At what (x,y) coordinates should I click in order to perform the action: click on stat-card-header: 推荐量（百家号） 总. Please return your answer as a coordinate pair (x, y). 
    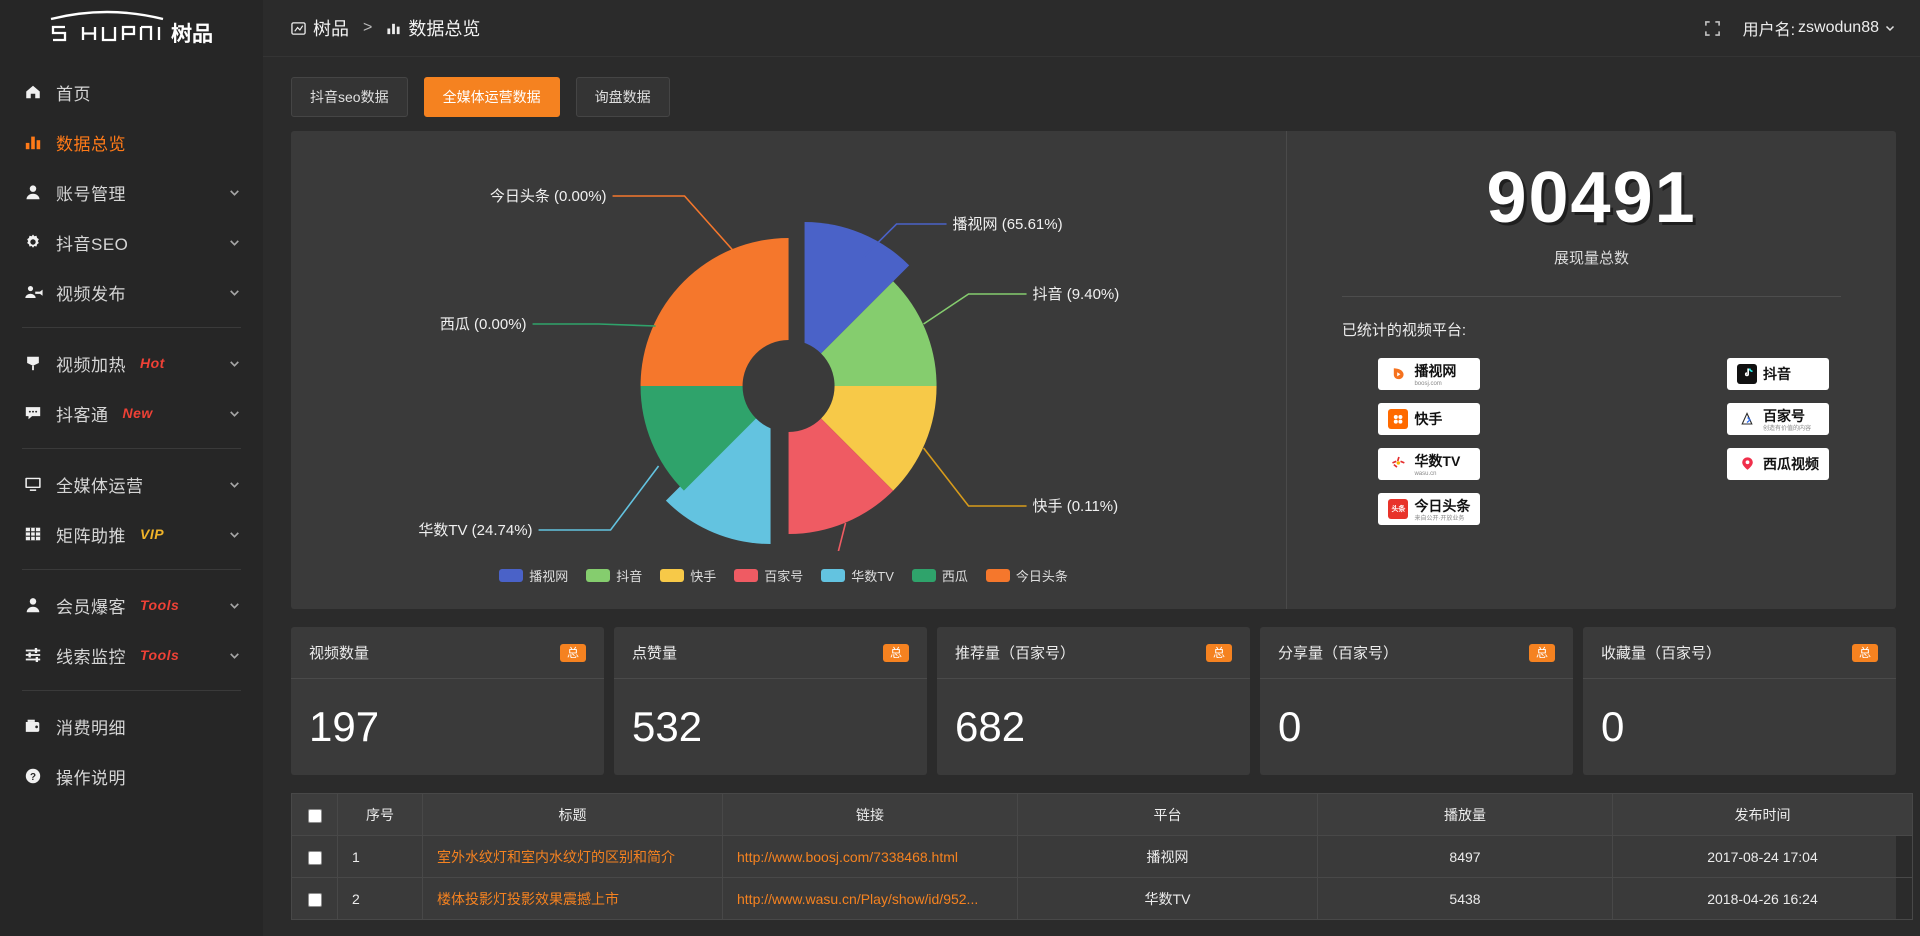
    Looking at the image, I should click on (1093, 653).